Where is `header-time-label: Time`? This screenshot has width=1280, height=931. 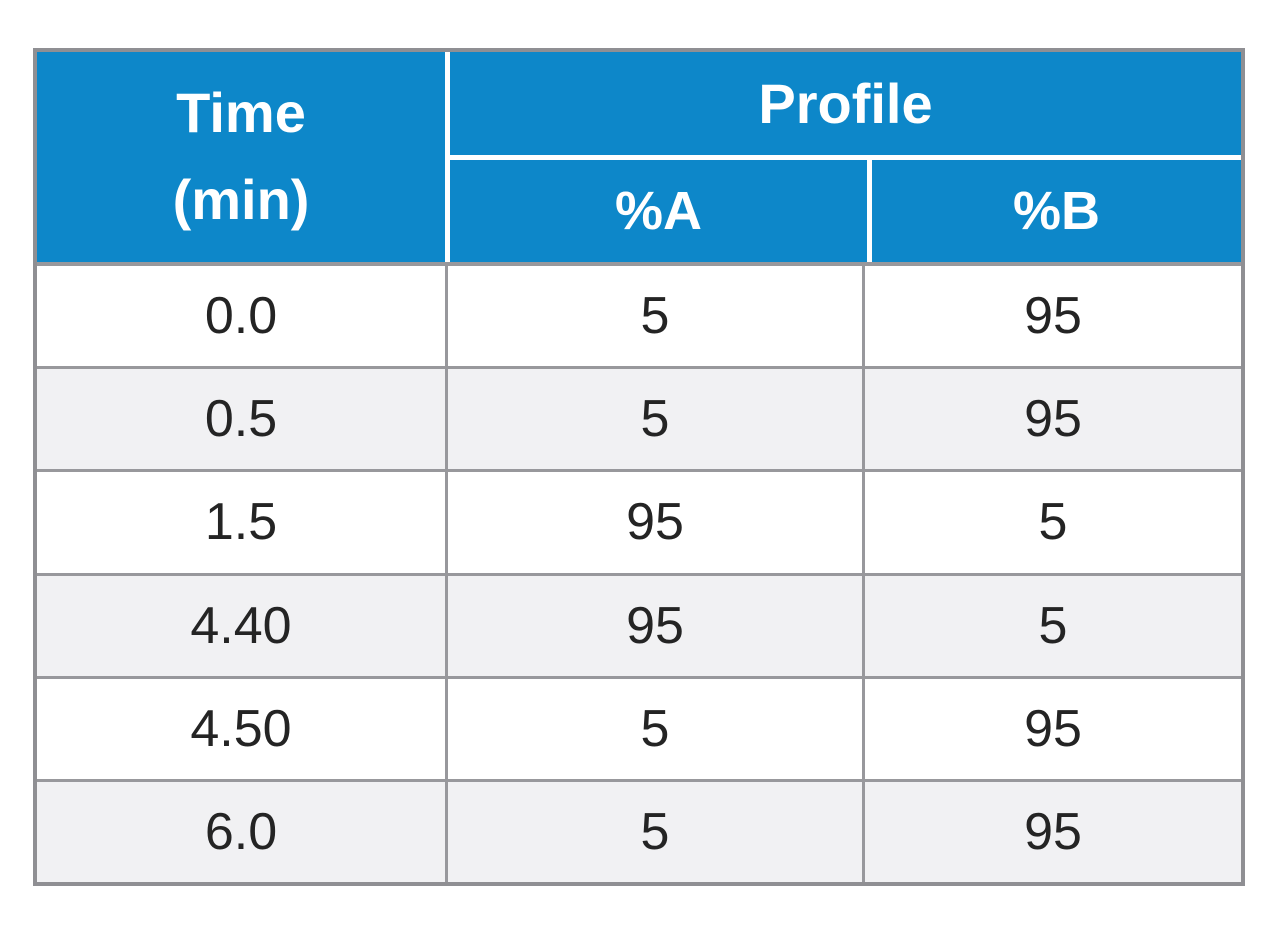
header-time-label: Time is located at coordinates (241, 113).